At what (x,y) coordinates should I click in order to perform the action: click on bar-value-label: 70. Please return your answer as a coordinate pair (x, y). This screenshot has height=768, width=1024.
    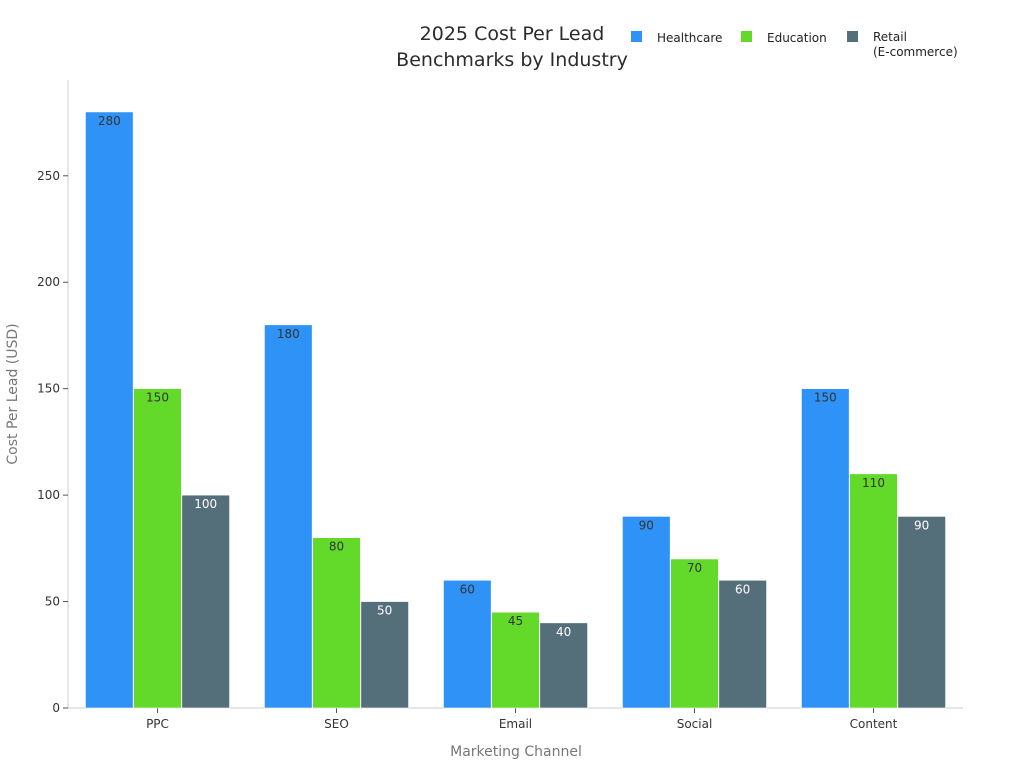
    Looking at the image, I should click on (694, 568).